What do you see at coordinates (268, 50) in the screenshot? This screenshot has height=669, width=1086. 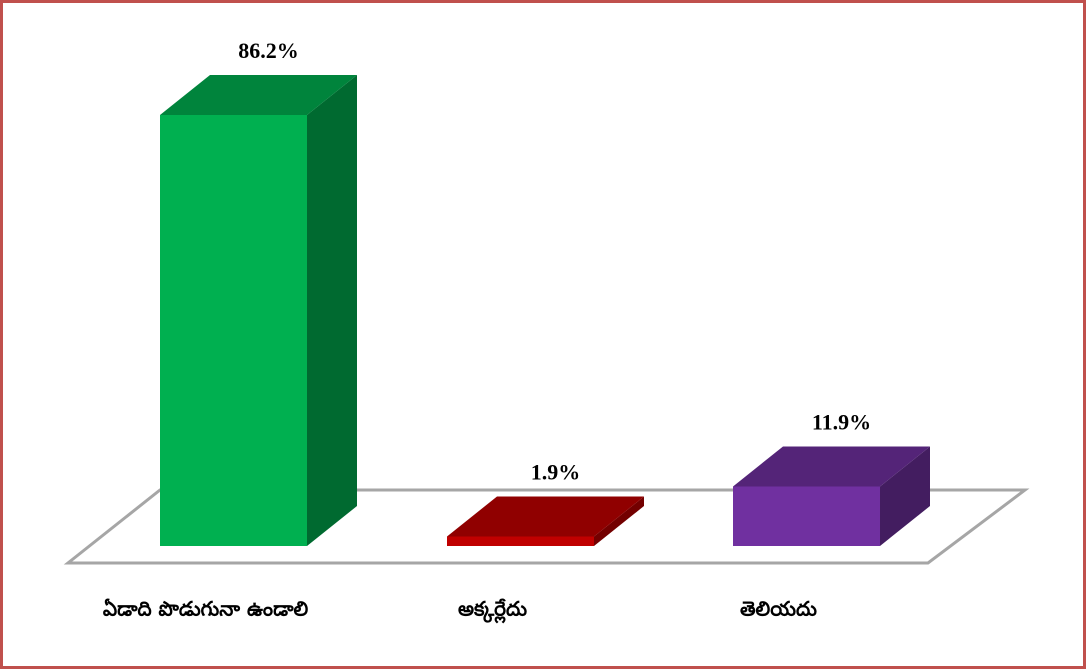 I see `value-label: 86.2%` at bounding box center [268, 50].